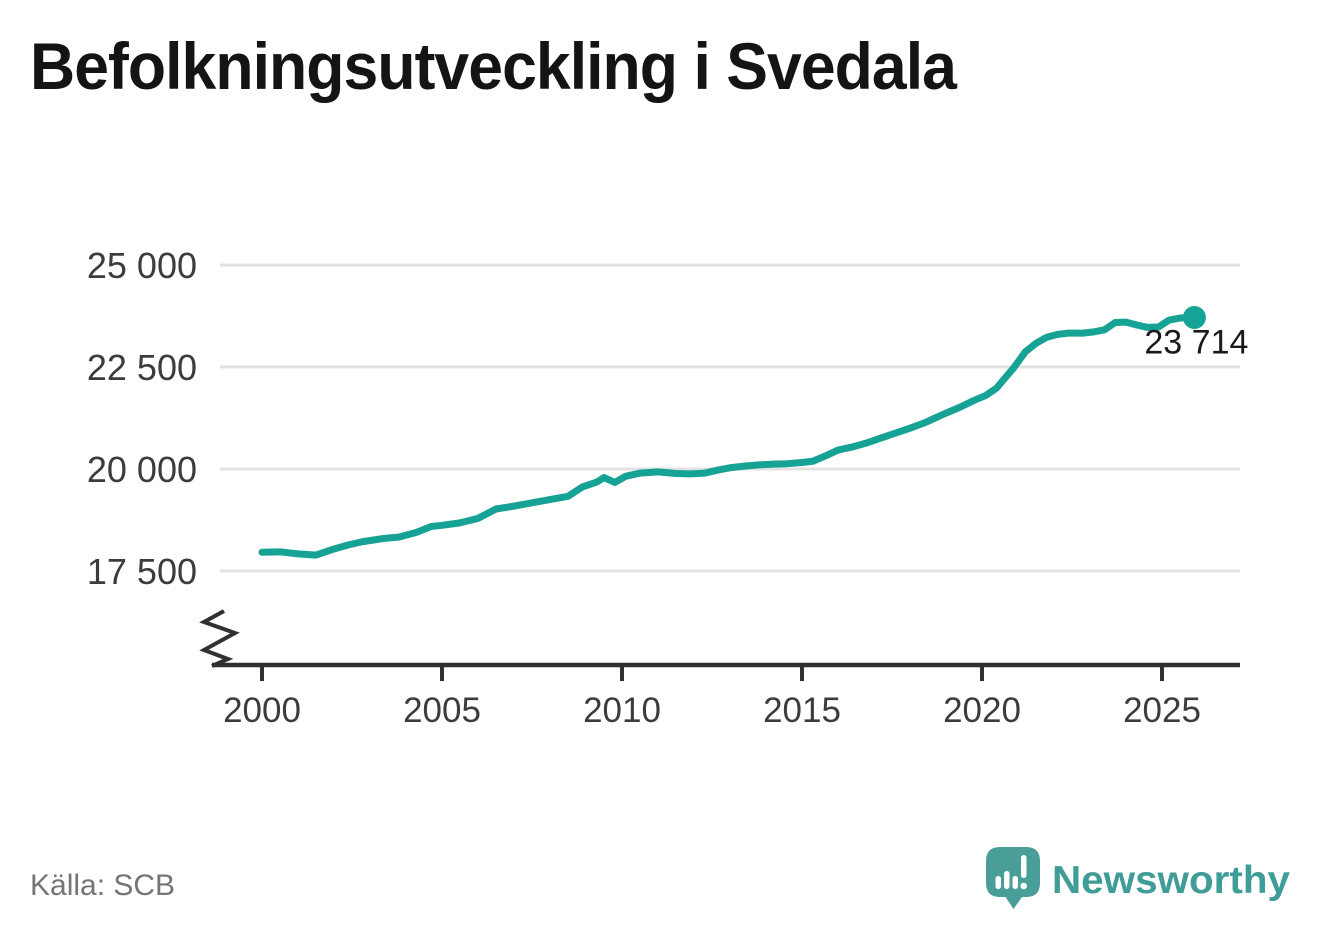  Describe the element at coordinates (103, 885) in the screenshot. I see `source-note: Källa: SCB` at that location.